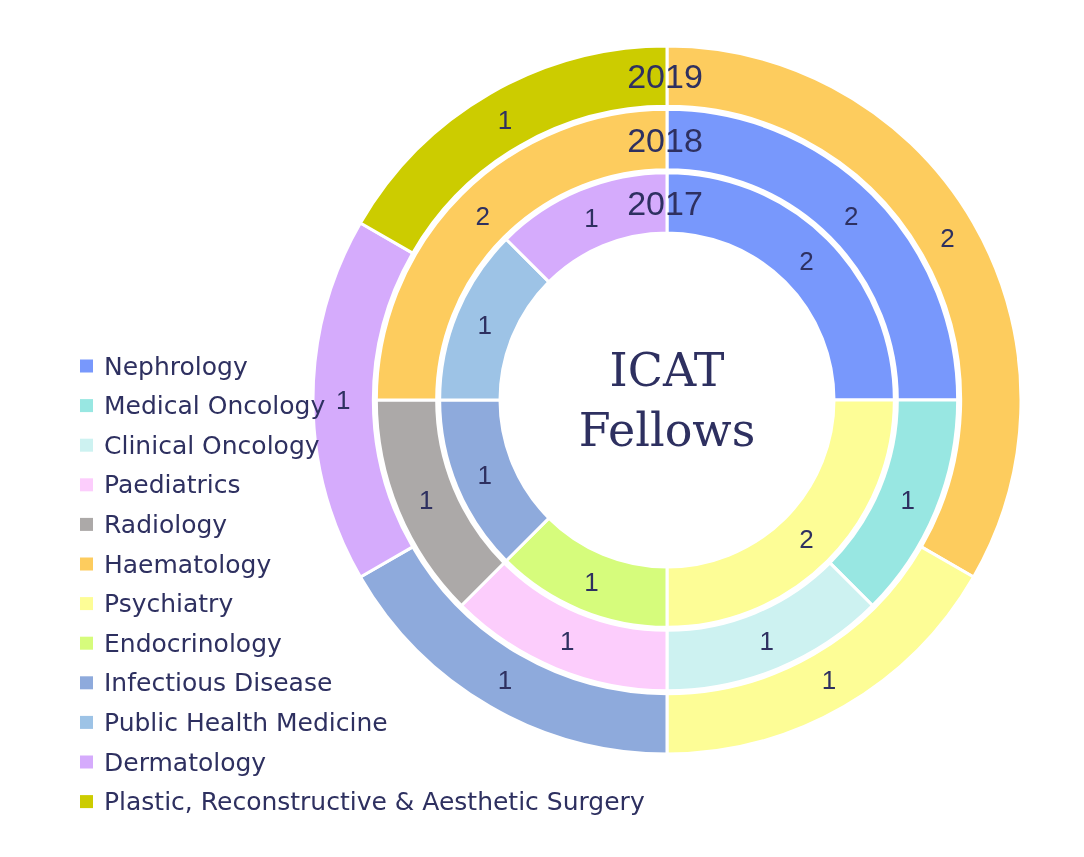 This screenshot has height=857, width=1084. I want to click on legend-label: Nephrology, so click(176, 366).